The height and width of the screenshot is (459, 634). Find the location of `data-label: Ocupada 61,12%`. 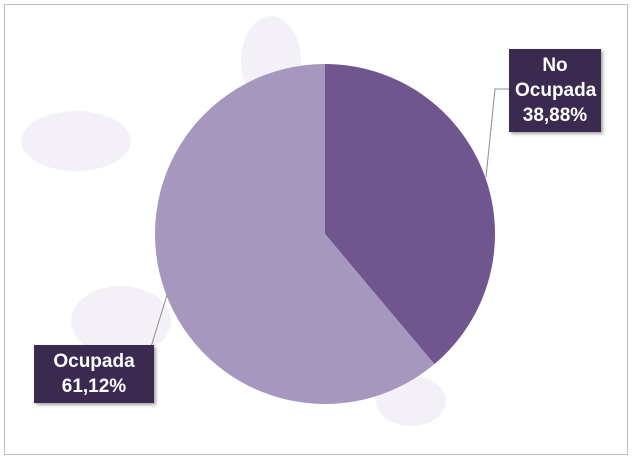

data-label: Ocupada 61,12% is located at coordinates (94, 374).